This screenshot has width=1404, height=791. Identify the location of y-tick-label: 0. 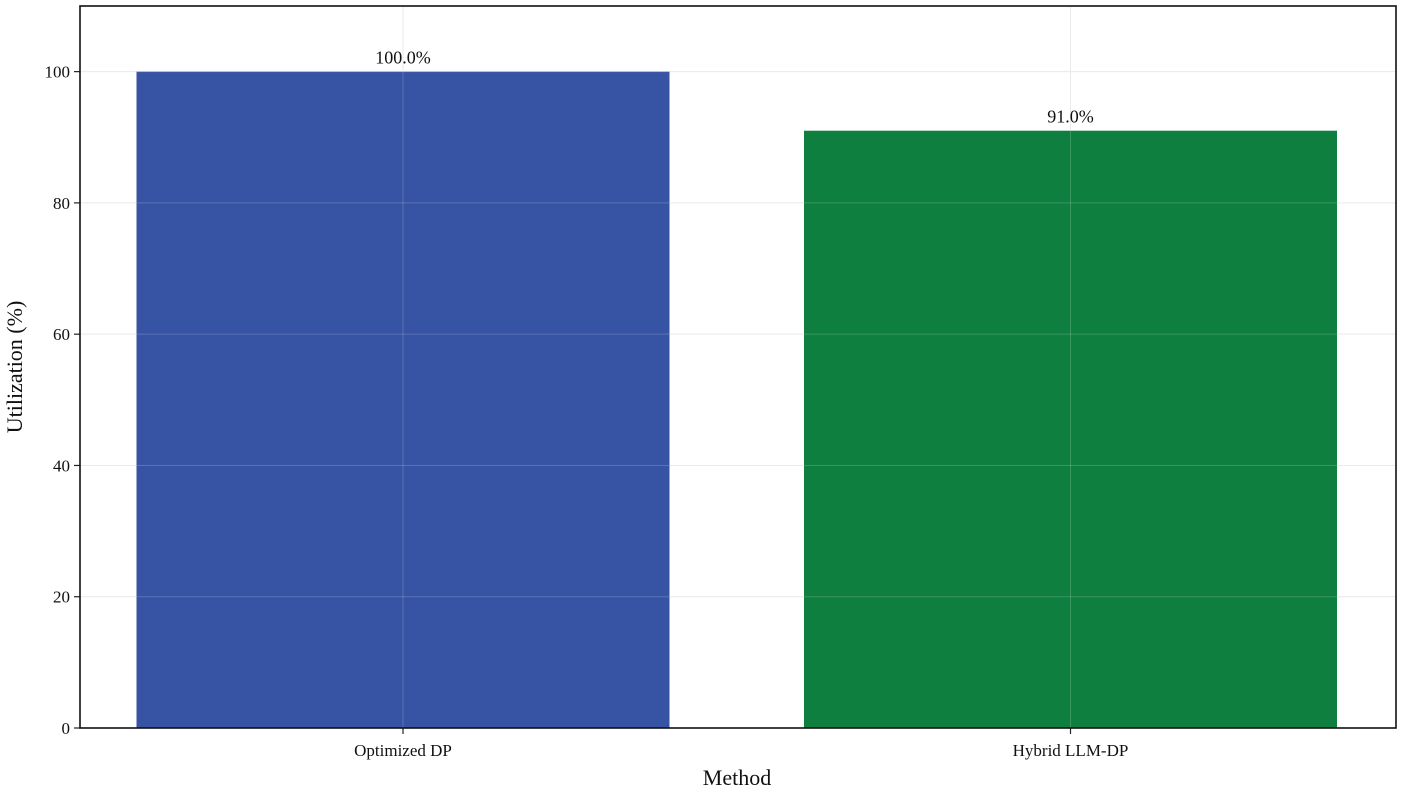
(66, 728).